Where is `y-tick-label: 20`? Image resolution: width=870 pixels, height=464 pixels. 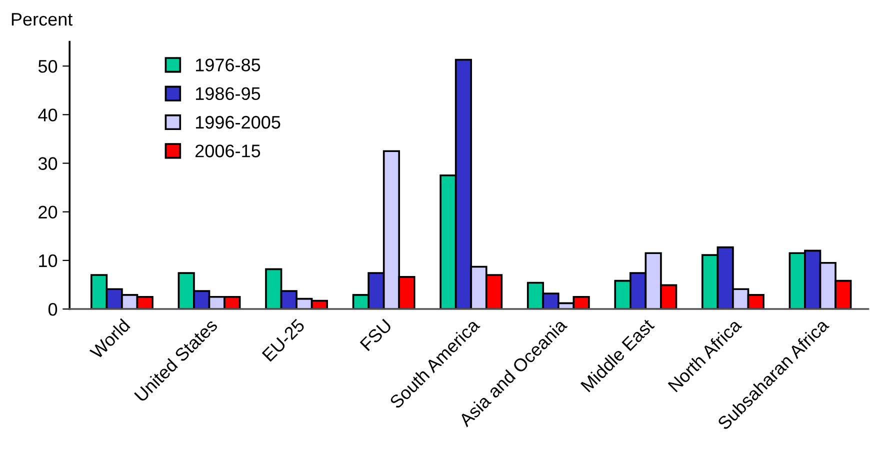 y-tick-label: 20 is located at coordinates (48, 212).